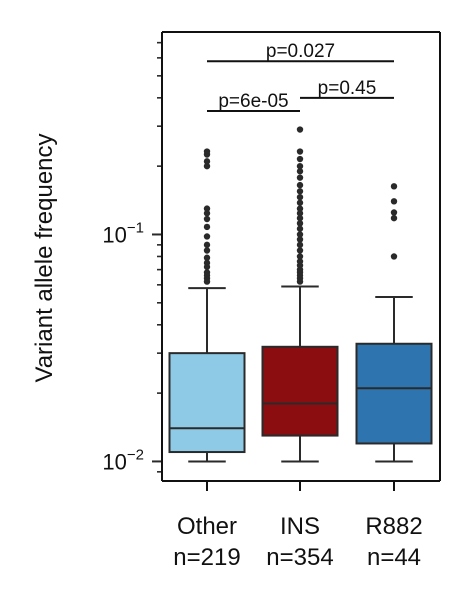  I want to click on p-value-label: p=6e-05, so click(253, 101).